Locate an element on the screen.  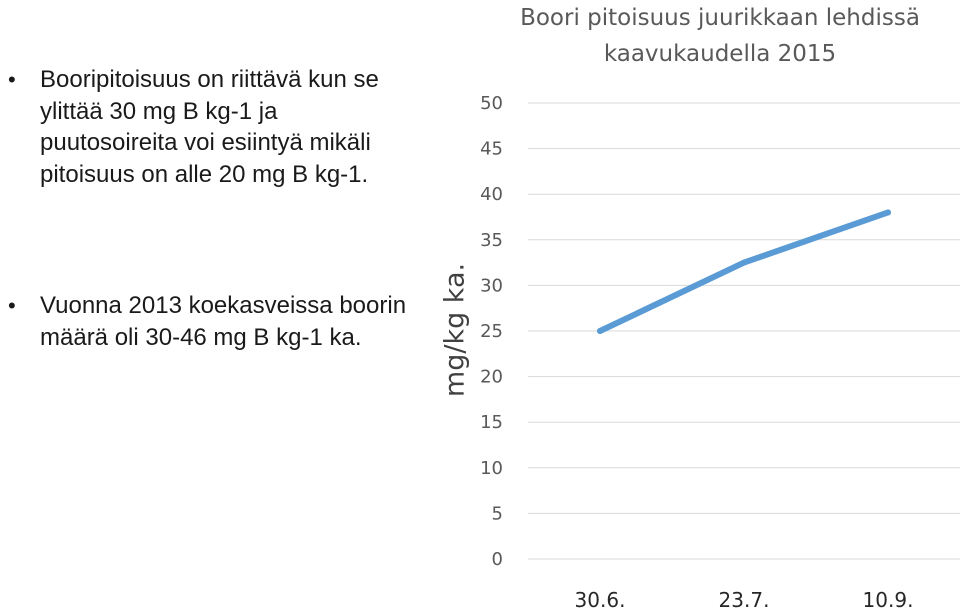
y-tick-label: 30 is located at coordinates (491, 285).